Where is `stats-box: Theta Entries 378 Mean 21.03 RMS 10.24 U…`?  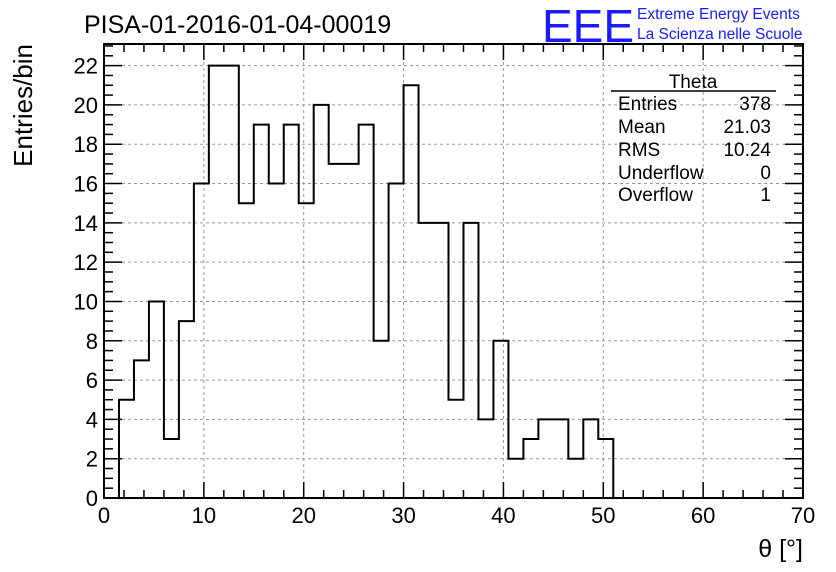 stats-box: Theta Entries 378 Mean 21.03 RMS 10.24 U… is located at coordinates (693, 139).